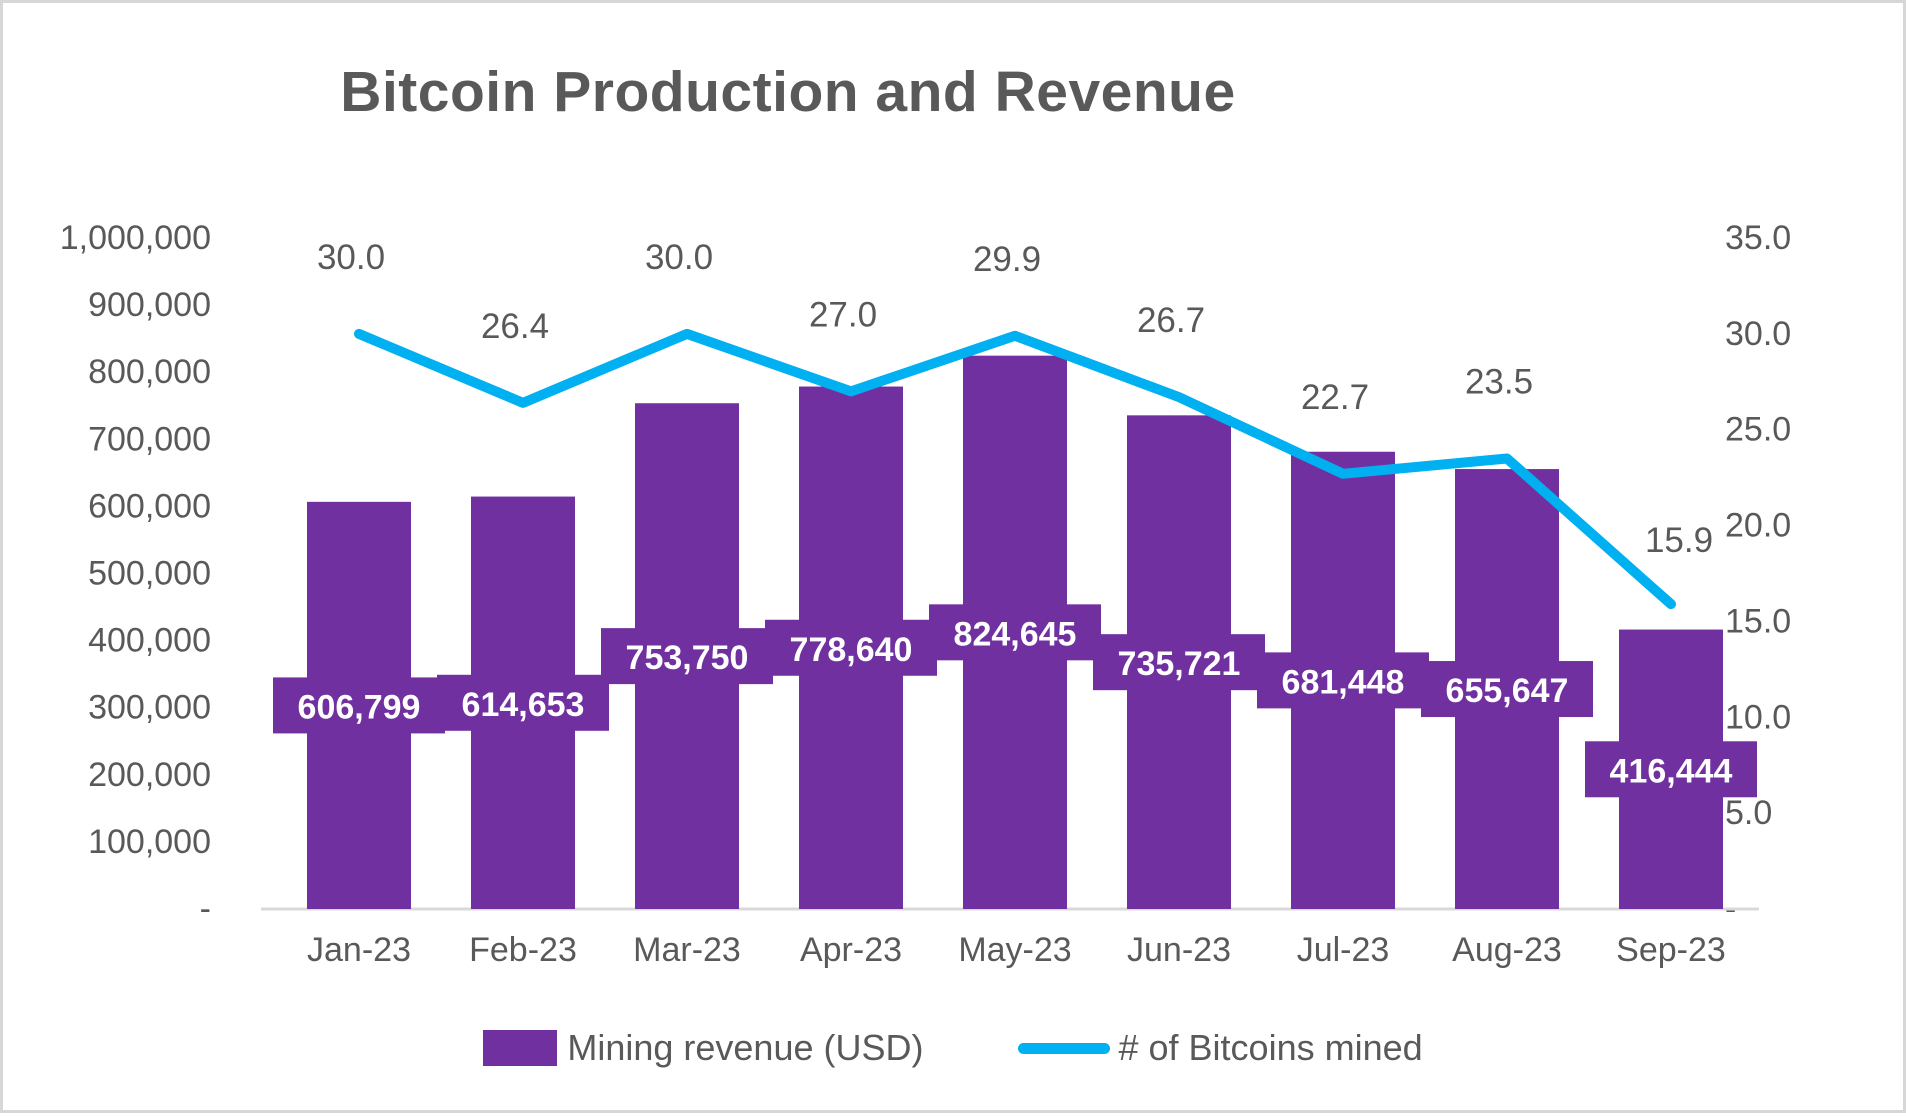 The image size is (1906, 1116). I want to click on bar-value-label: 655,647, so click(1507, 691).